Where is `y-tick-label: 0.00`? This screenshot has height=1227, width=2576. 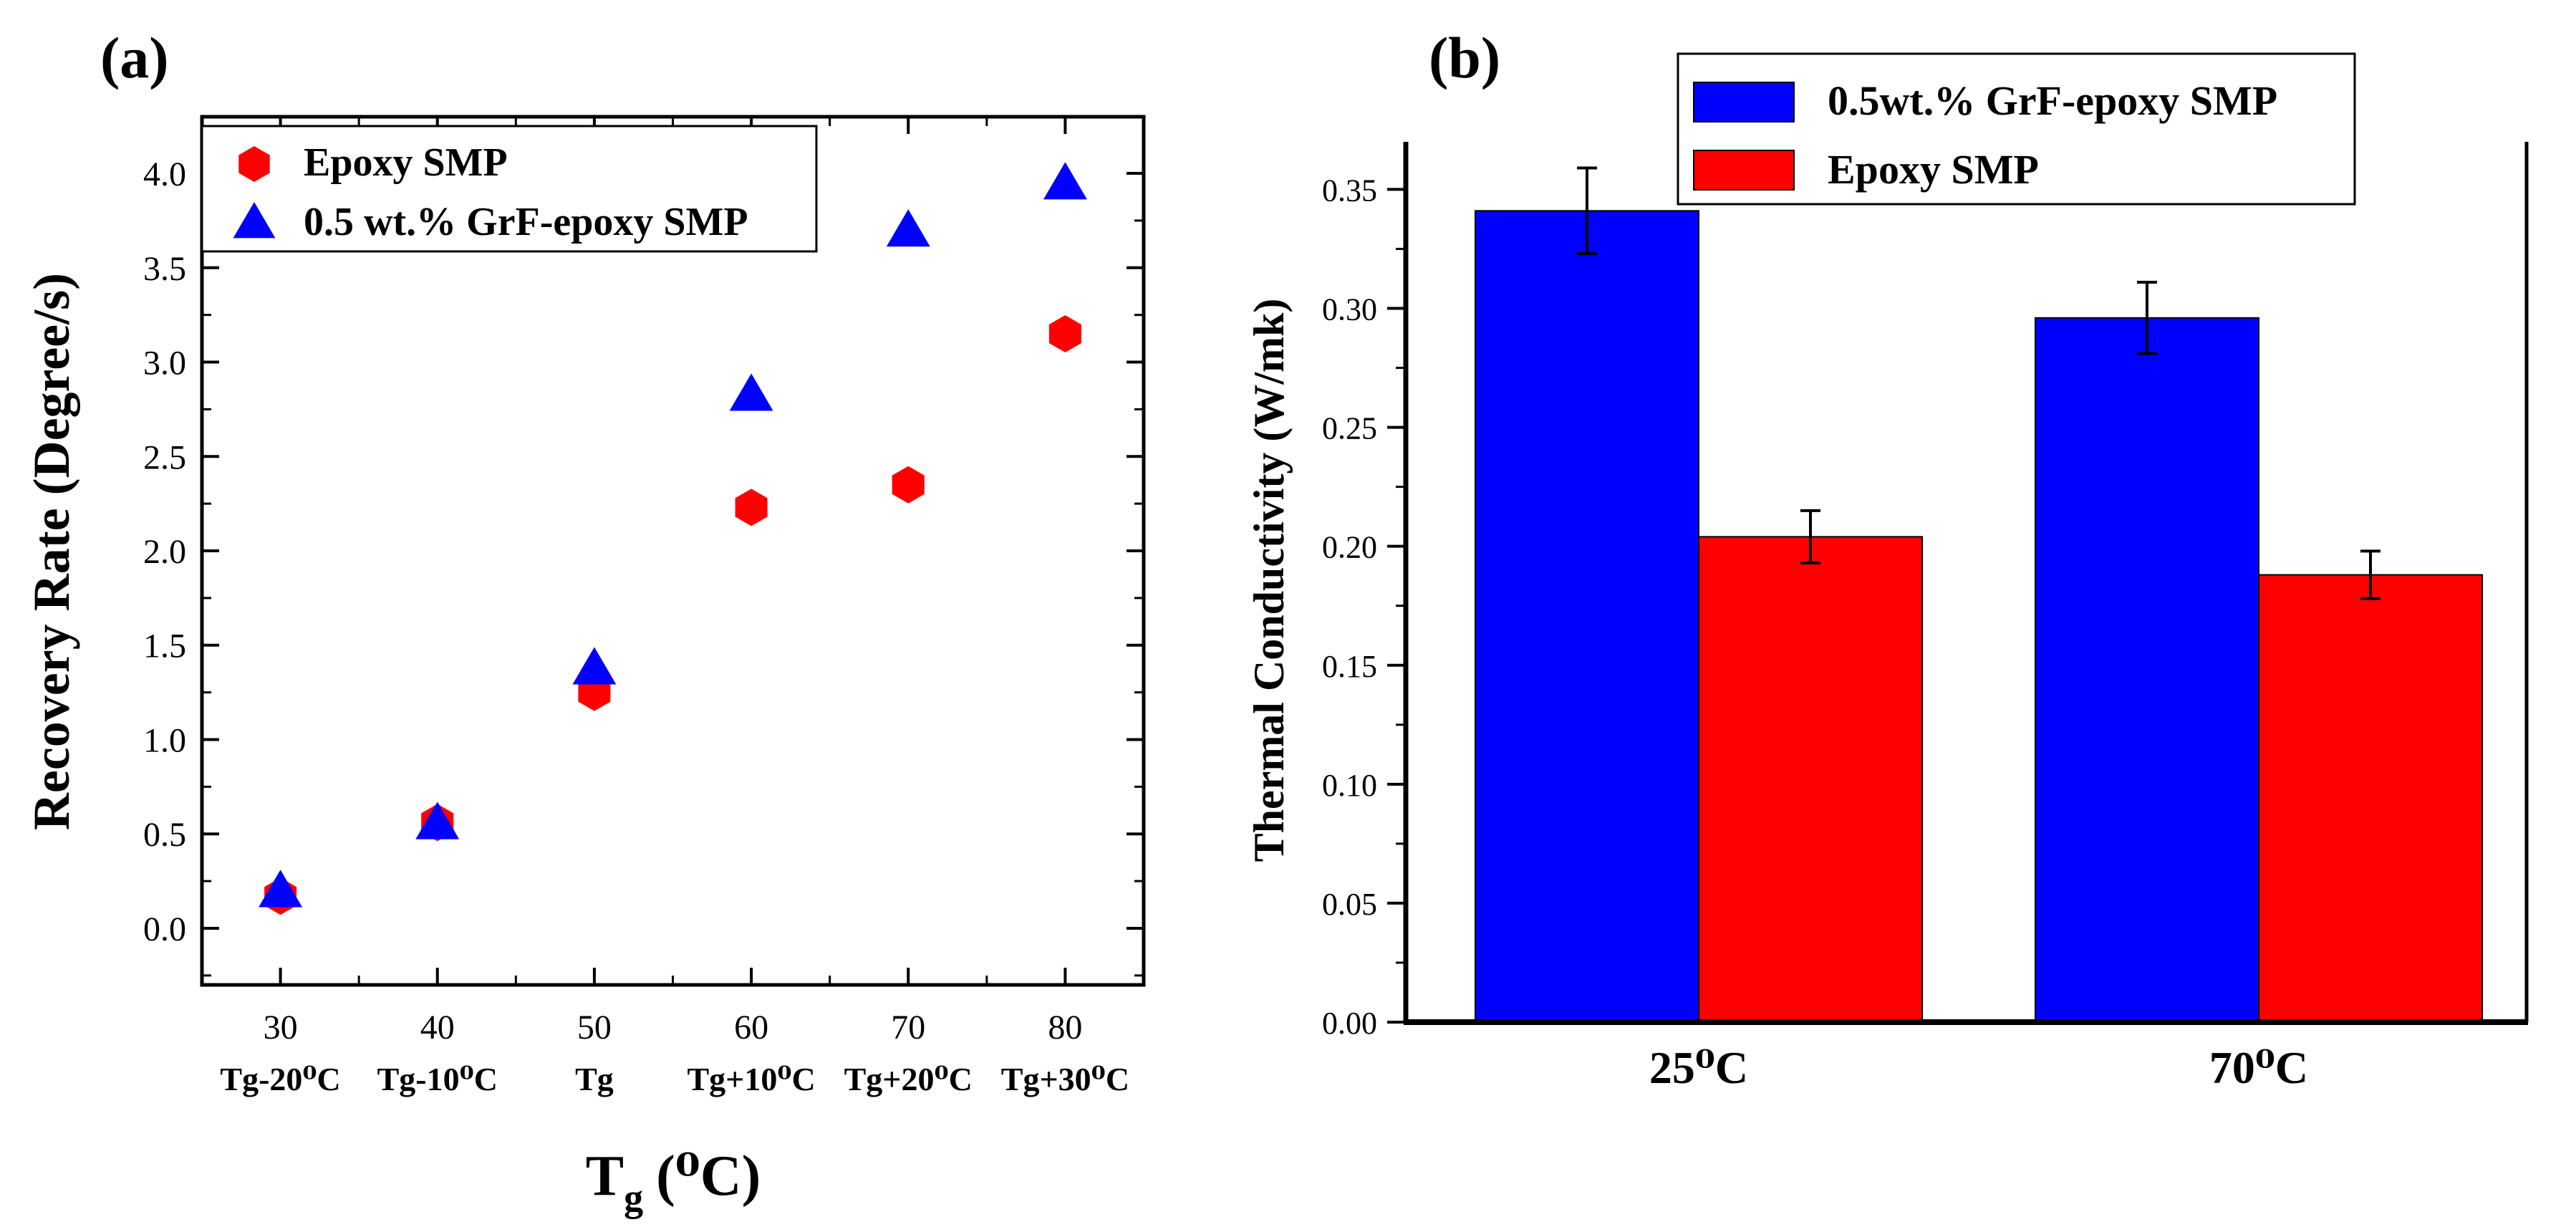
y-tick-label: 0.00 is located at coordinates (1349, 1023).